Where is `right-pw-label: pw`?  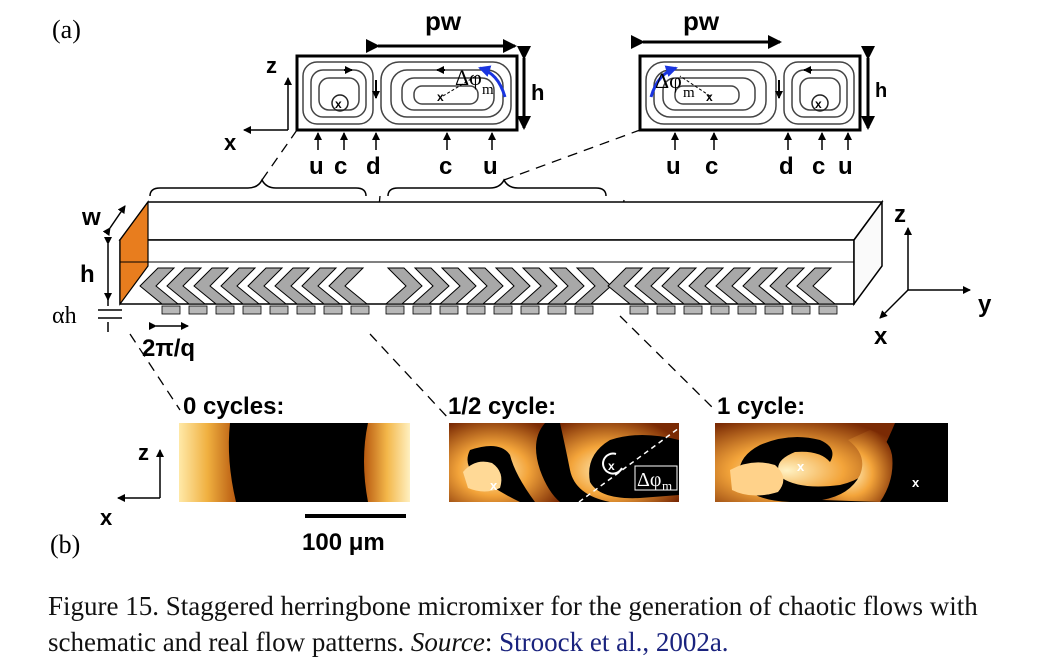 right-pw-label: pw is located at coordinates (701, 21).